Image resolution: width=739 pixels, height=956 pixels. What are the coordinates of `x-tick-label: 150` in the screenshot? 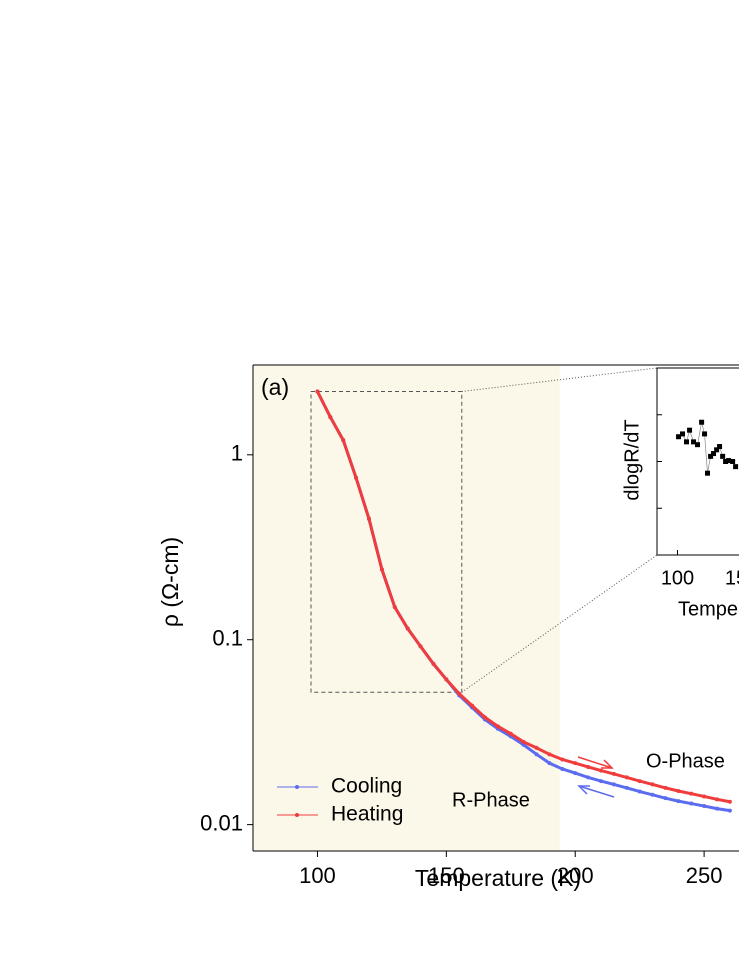 It's located at (446, 875).